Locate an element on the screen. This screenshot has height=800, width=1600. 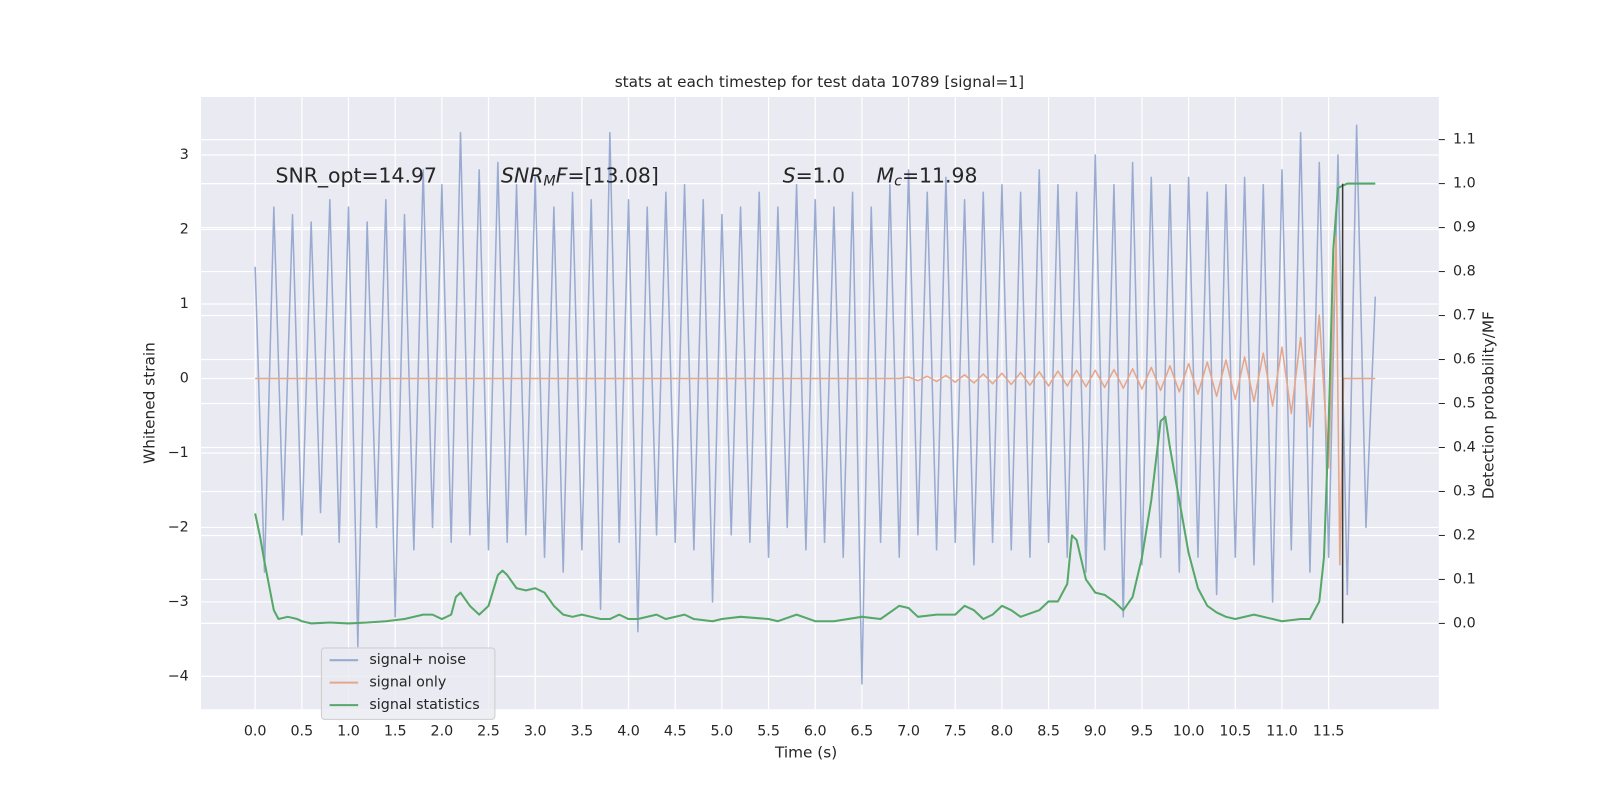
y2-tick-label: 0.8 is located at coordinates (1464, 272).